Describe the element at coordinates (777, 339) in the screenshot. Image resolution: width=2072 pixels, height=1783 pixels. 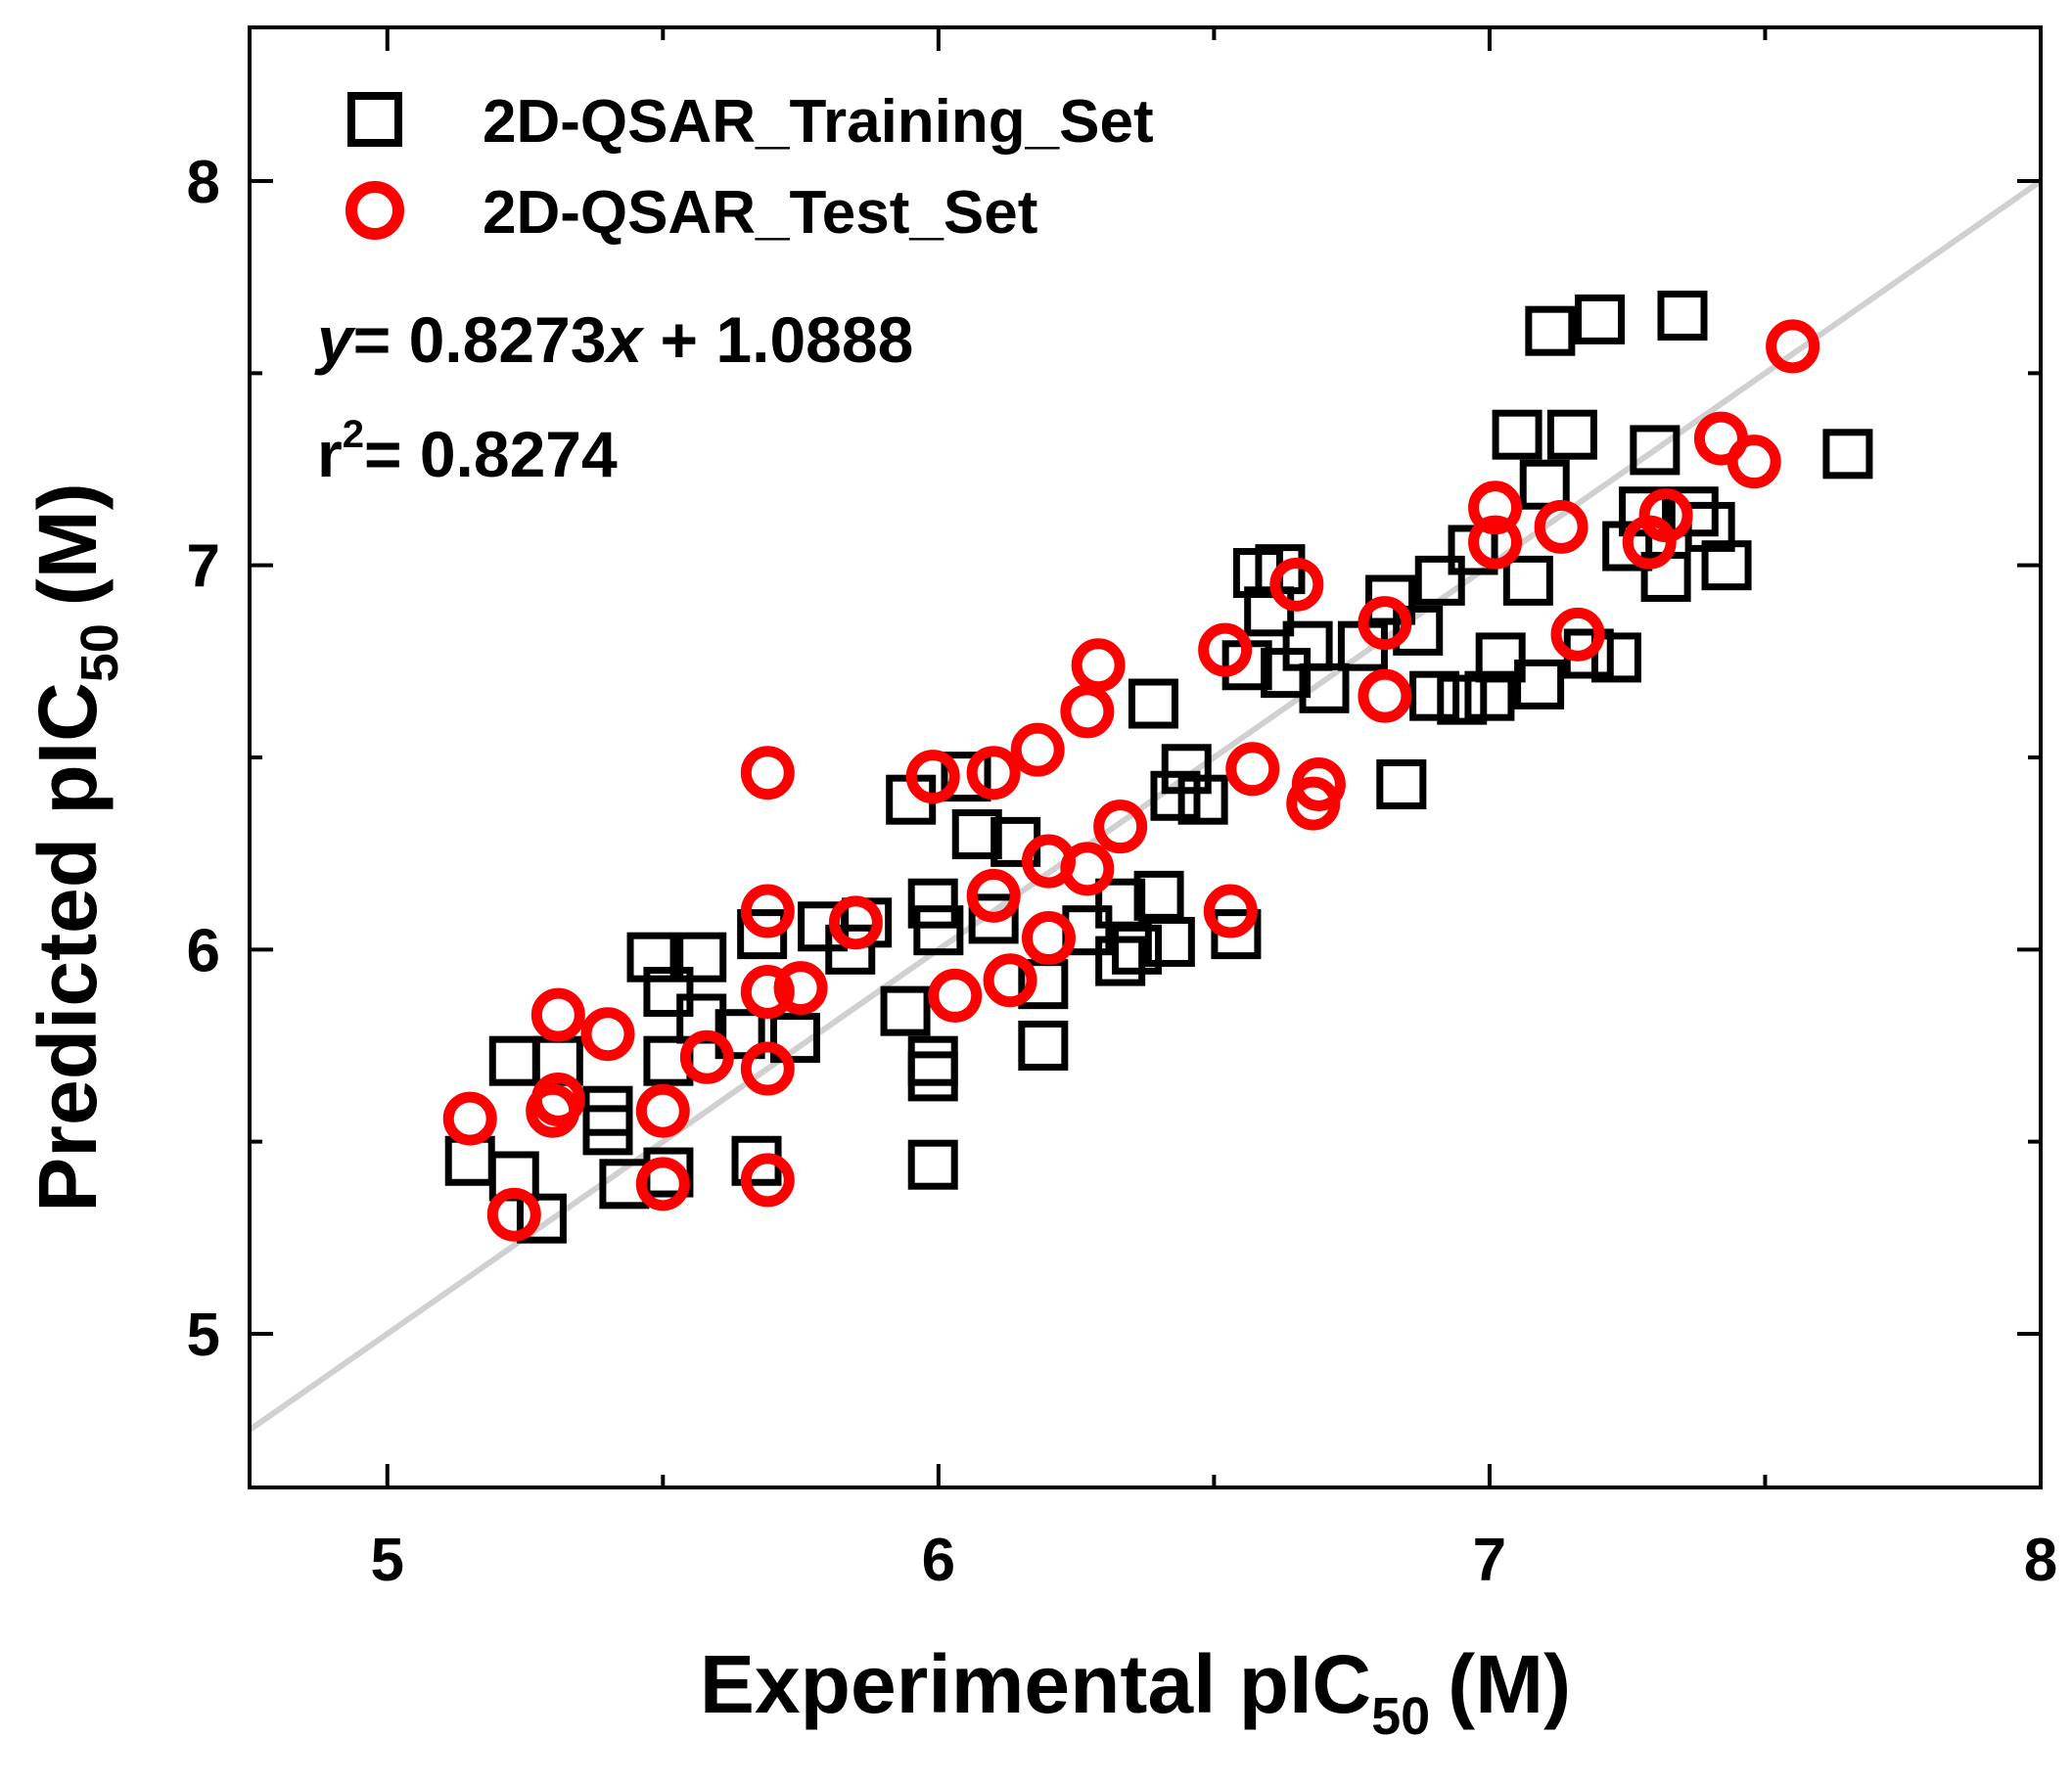
I see `equation-intercept: + 1.0888` at that location.